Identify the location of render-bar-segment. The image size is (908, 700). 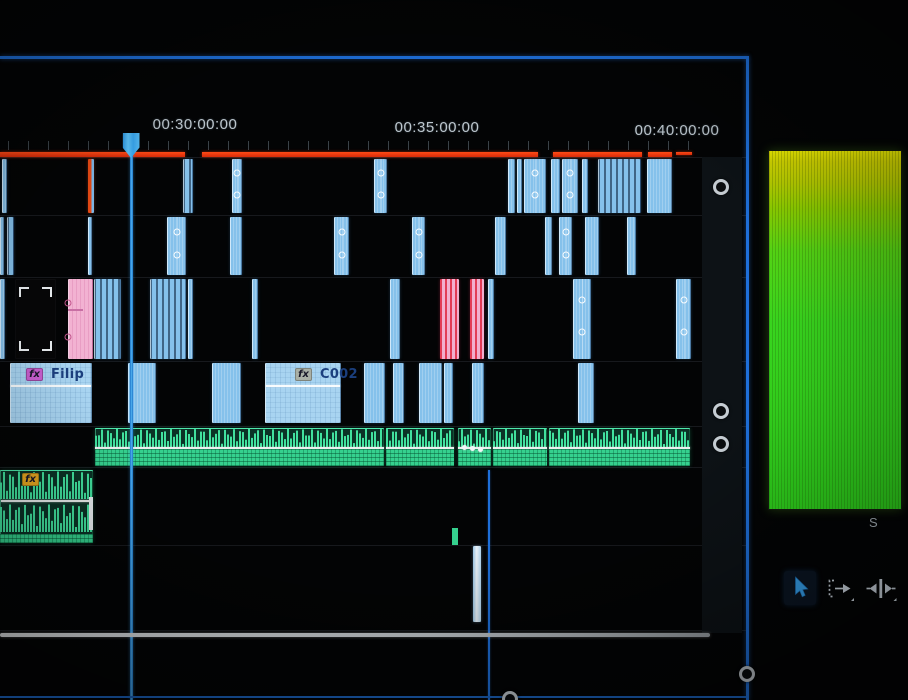
(684, 153).